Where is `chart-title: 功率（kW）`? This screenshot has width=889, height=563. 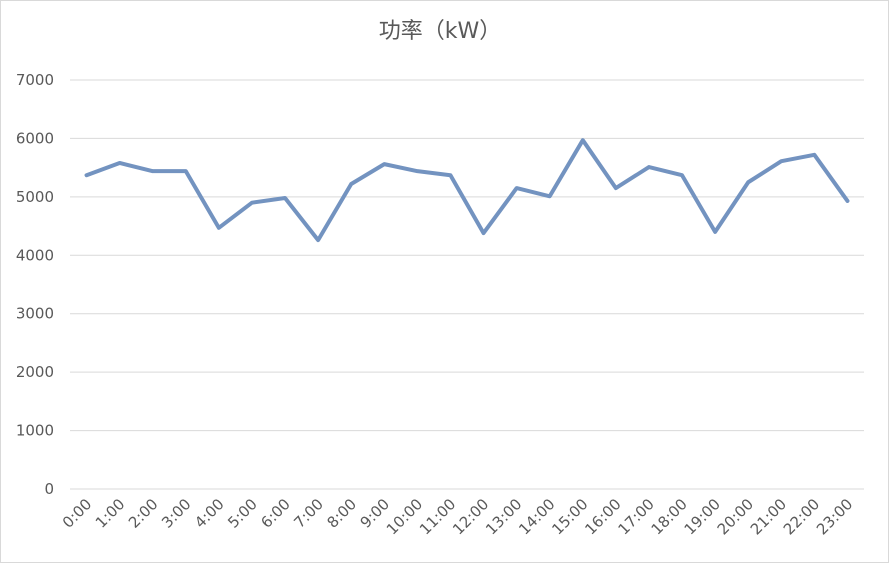 chart-title: 功率（kW） is located at coordinates (440, 31).